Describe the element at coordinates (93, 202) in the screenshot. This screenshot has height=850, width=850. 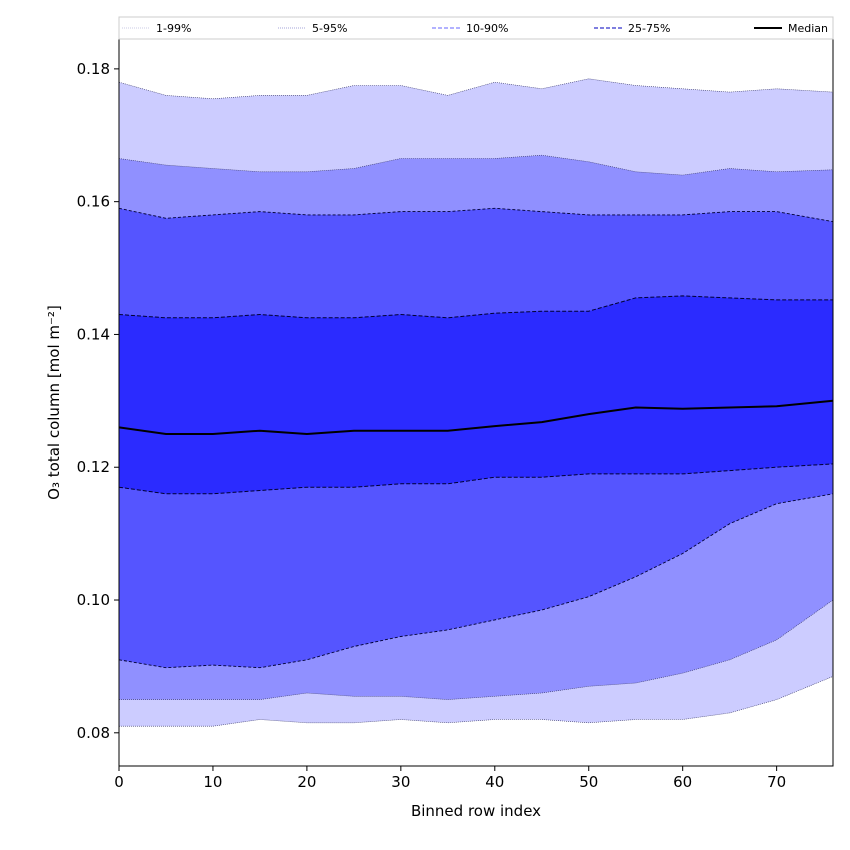
I see `y-tick-label: 0.16` at that location.